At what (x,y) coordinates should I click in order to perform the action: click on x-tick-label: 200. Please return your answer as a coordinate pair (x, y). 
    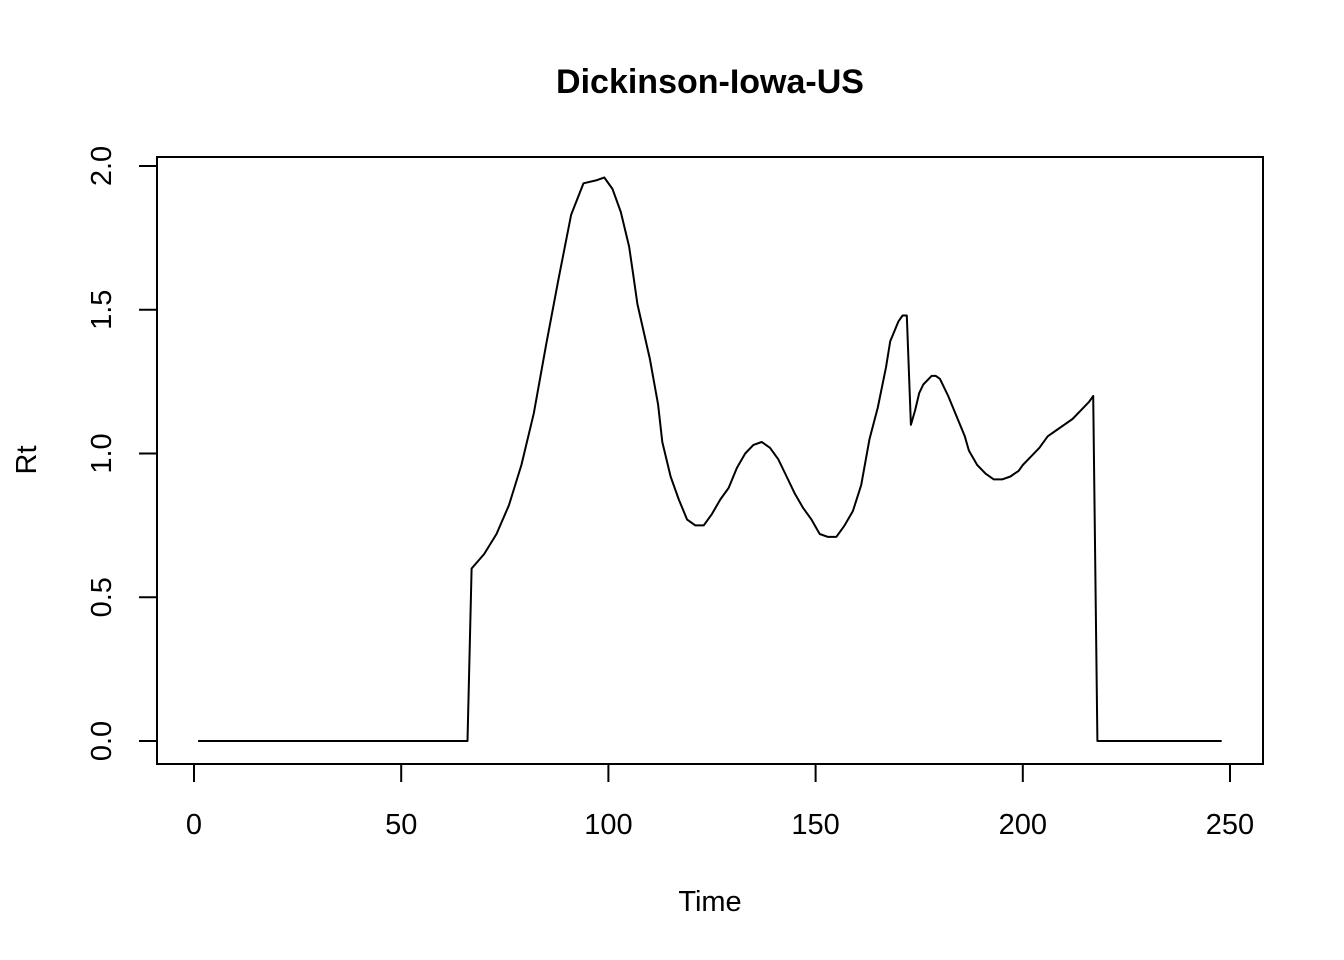
    Looking at the image, I should click on (1023, 825).